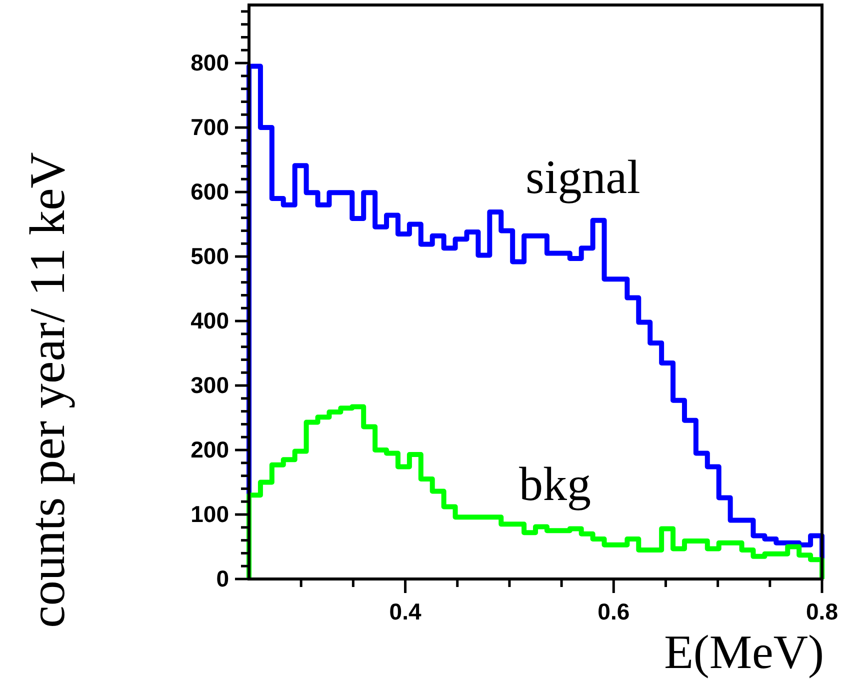 This screenshot has height=686, width=864. I want to click on y-tick-label: 400, so click(209, 320).